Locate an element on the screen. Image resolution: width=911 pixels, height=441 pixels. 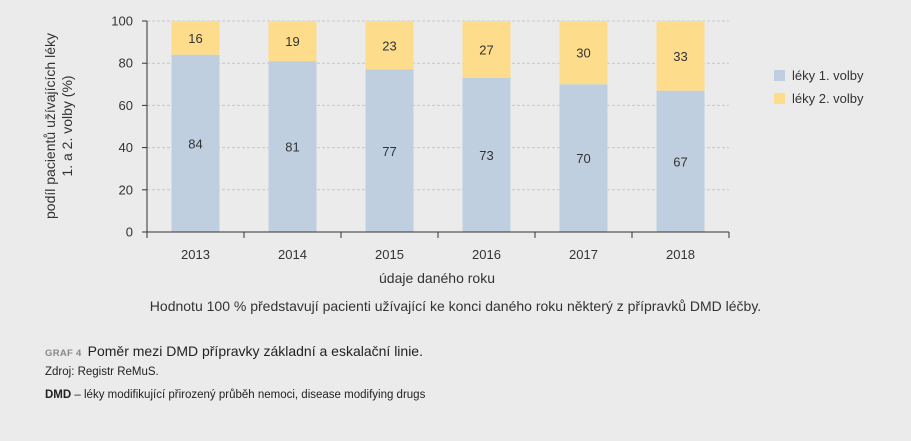
x-tick-label: 2017 is located at coordinates (583, 254).